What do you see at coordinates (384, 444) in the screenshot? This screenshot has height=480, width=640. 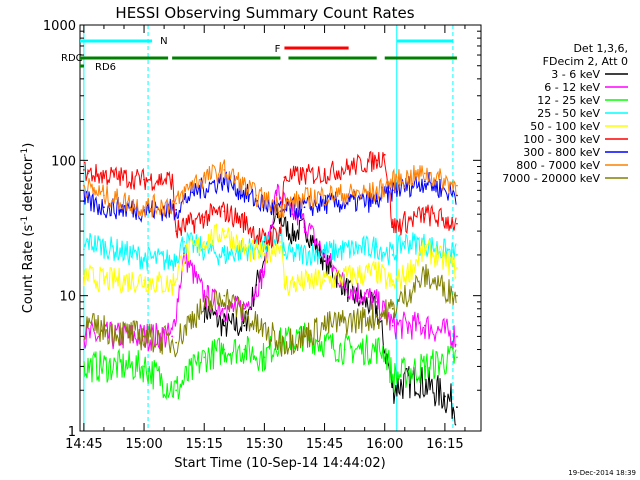 I see `x-tick-label: 16:00` at bounding box center [384, 444].